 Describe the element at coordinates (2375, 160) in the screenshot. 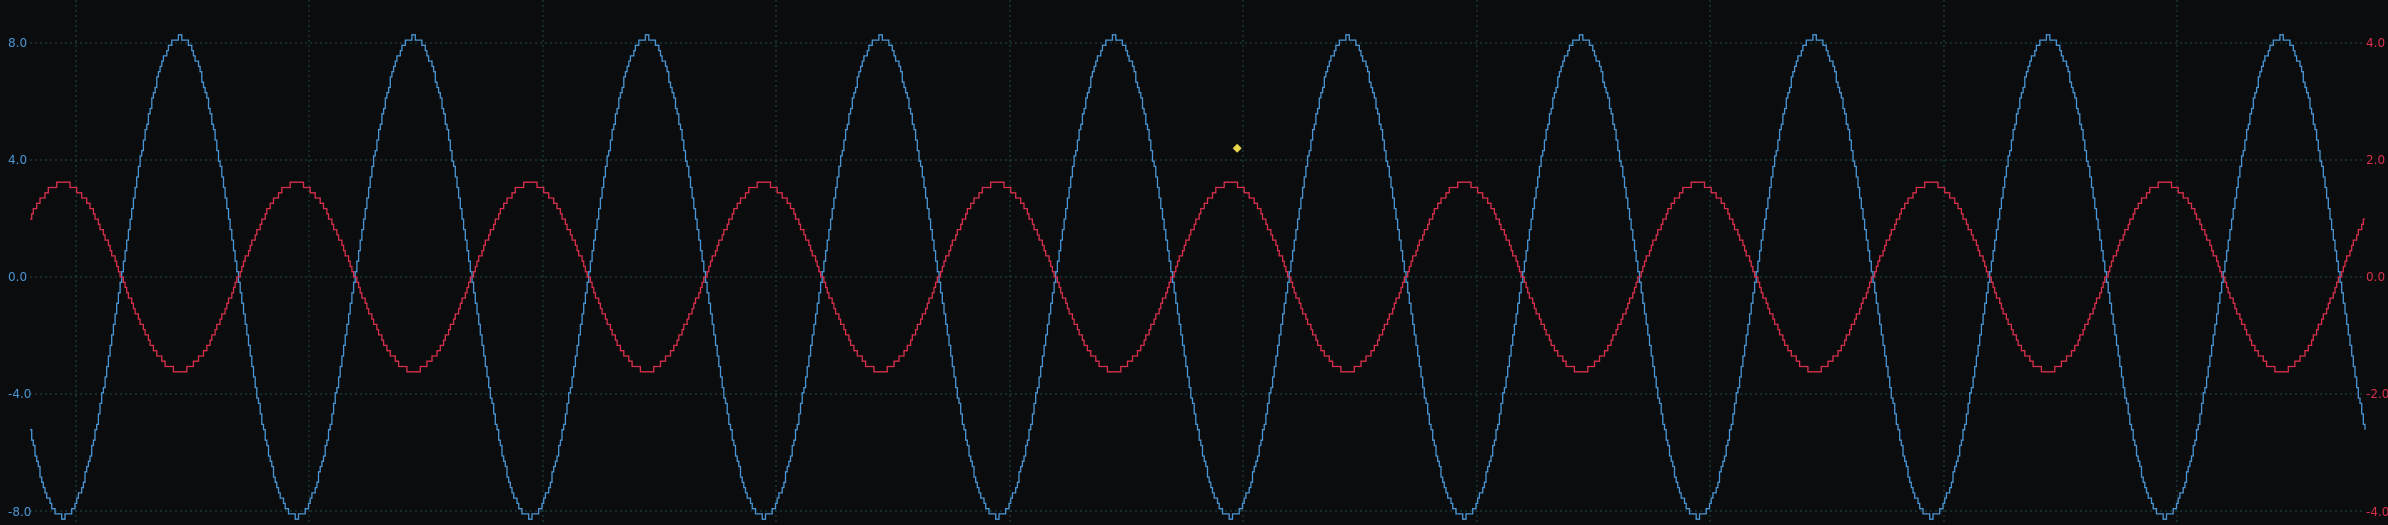

I see `right-tick-label: 2.0` at that location.